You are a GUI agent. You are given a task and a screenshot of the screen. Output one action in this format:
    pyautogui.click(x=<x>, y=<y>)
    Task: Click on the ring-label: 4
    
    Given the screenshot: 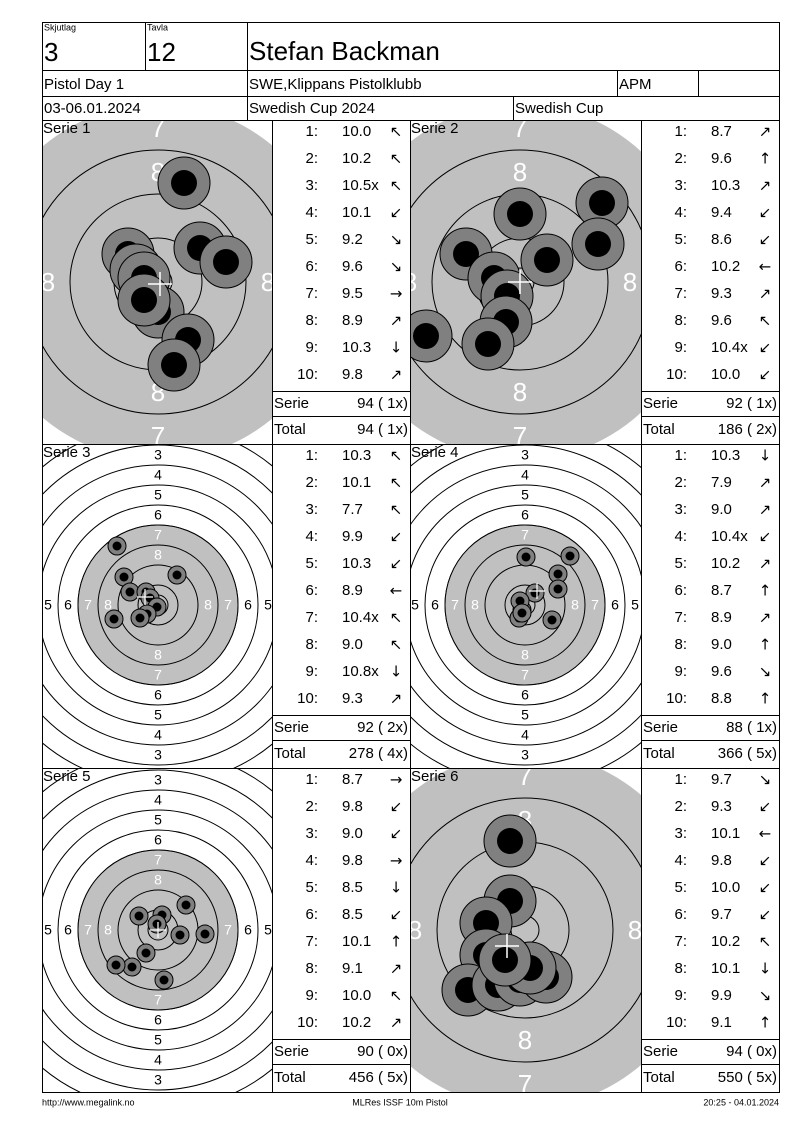 What is the action you would take?
    pyautogui.click(x=525, y=475)
    